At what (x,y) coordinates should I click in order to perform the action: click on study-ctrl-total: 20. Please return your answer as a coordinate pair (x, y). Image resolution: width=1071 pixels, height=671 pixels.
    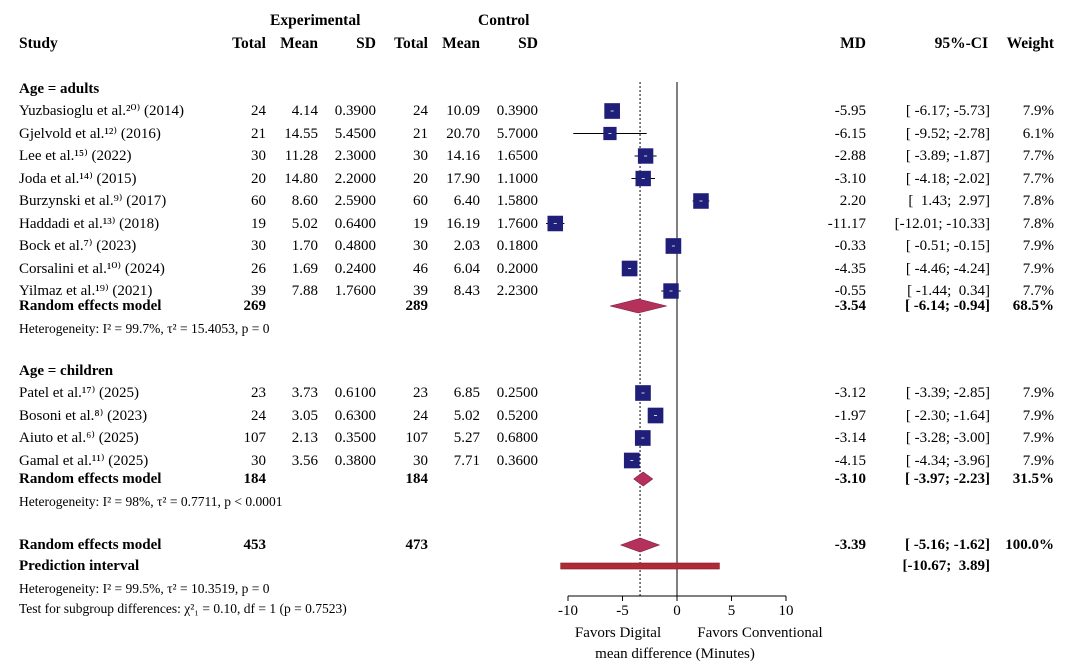
    Looking at the image, I should click on (420, 179).